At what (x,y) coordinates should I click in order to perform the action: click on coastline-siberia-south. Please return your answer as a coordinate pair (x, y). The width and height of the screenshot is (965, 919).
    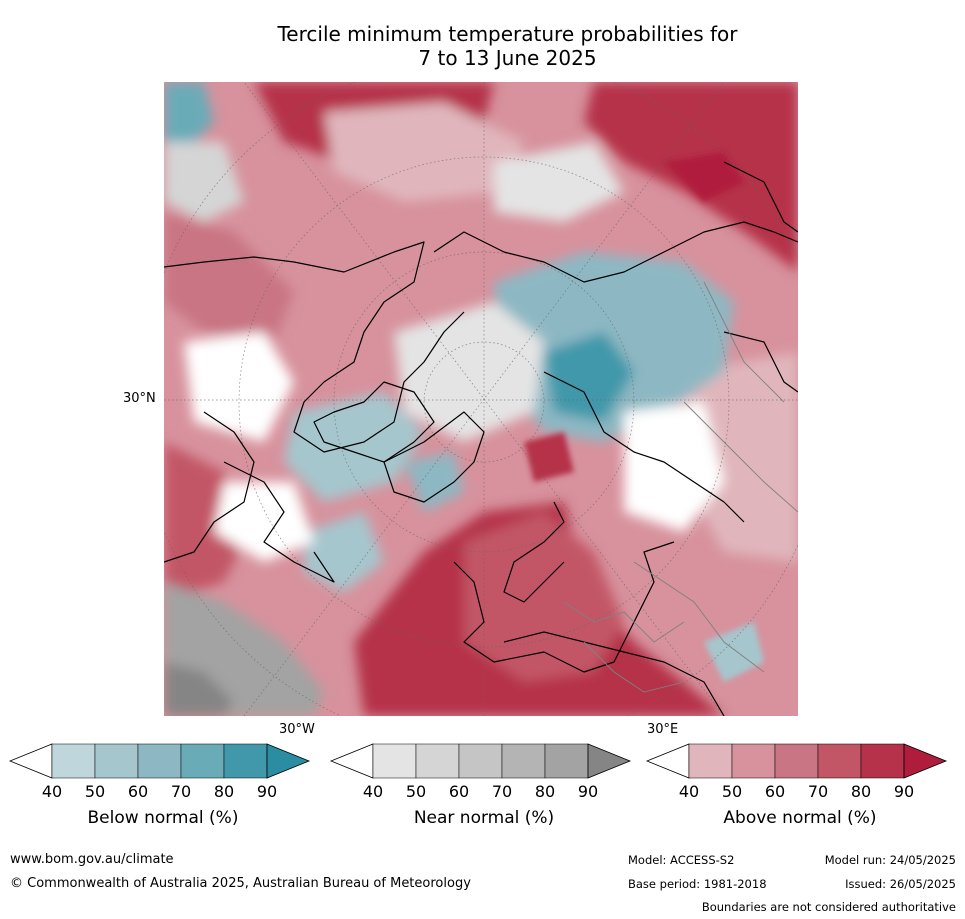
    Looking at the image, I should click on (644, 447).